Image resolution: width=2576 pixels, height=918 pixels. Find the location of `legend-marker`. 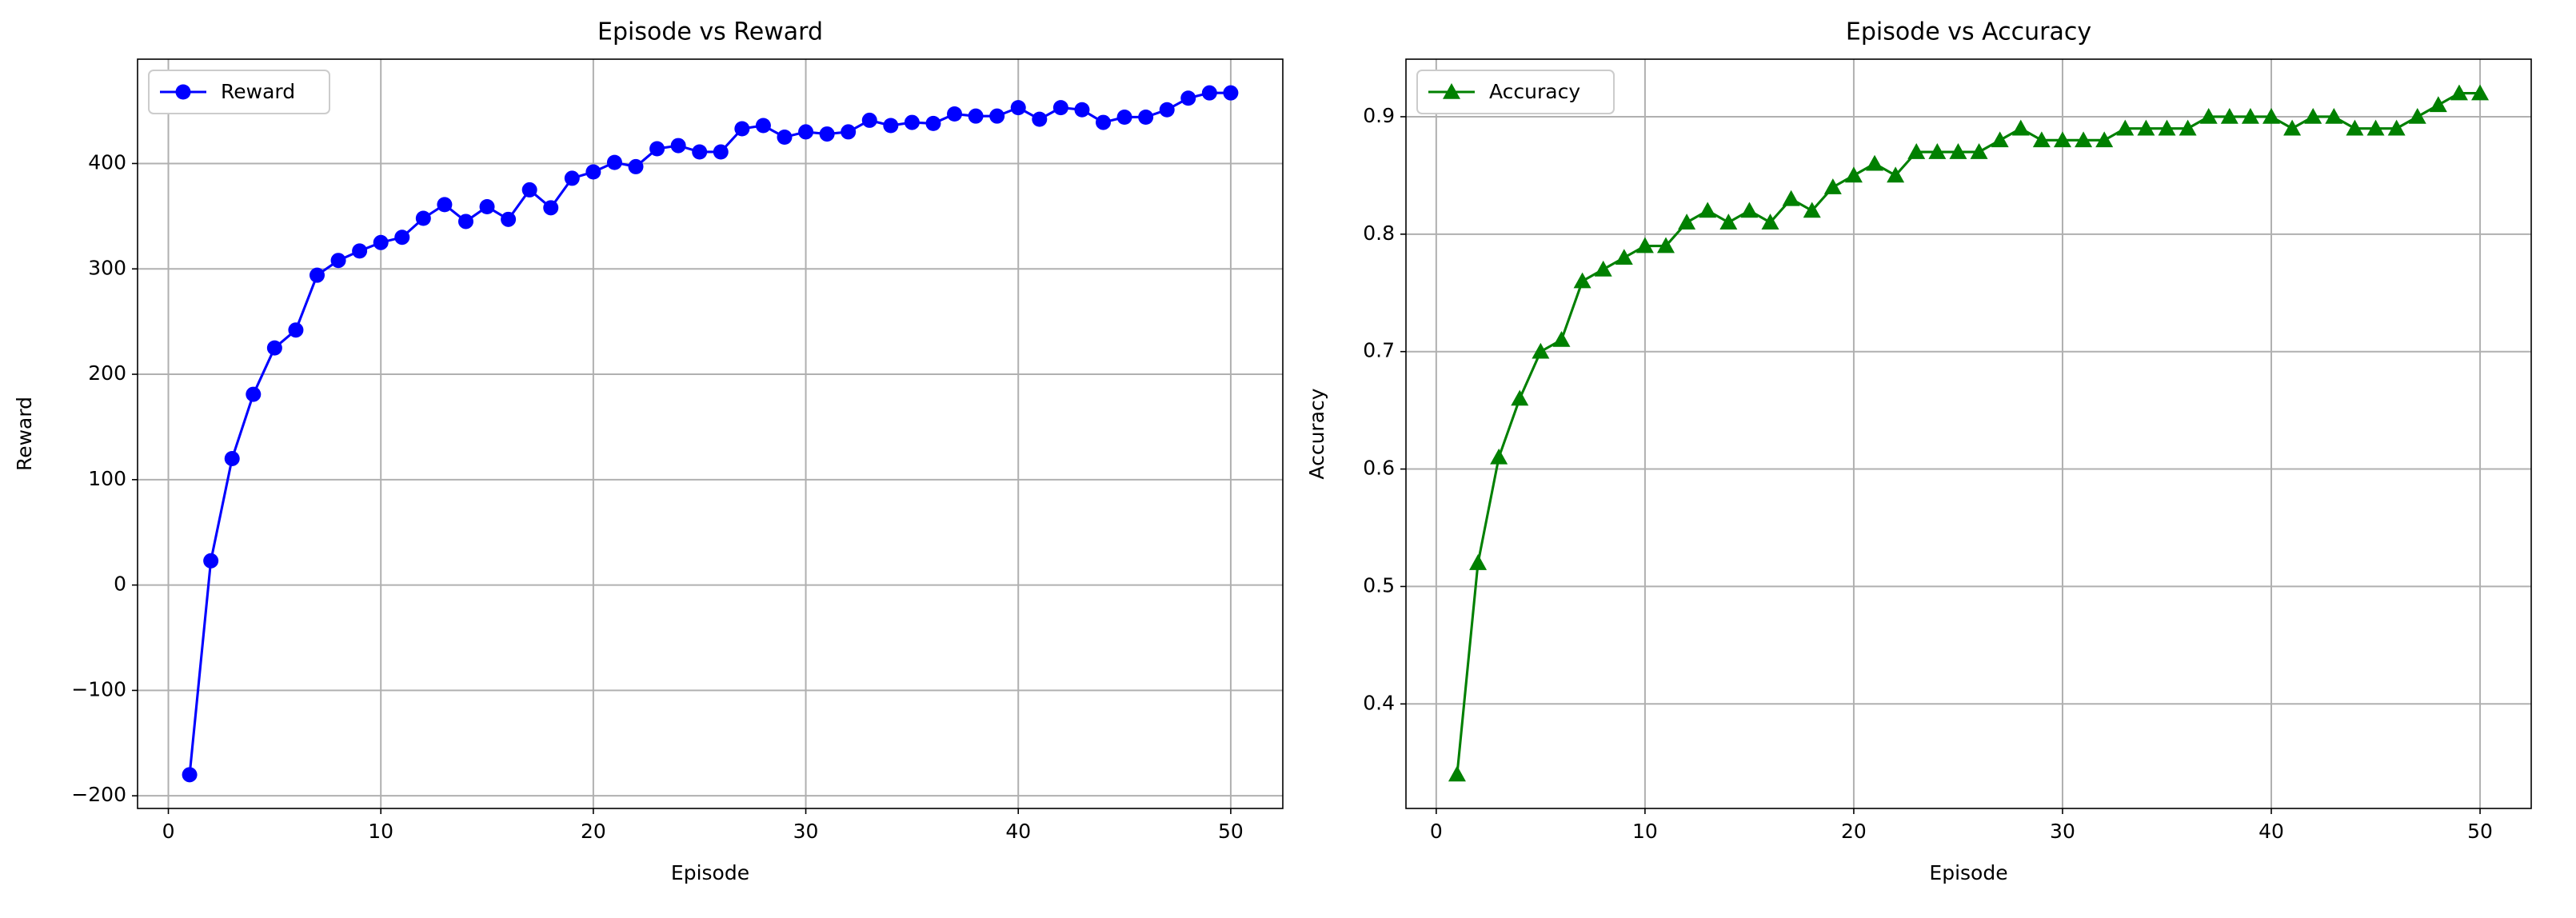

legend-marker is located at coordinates (1451, 91).